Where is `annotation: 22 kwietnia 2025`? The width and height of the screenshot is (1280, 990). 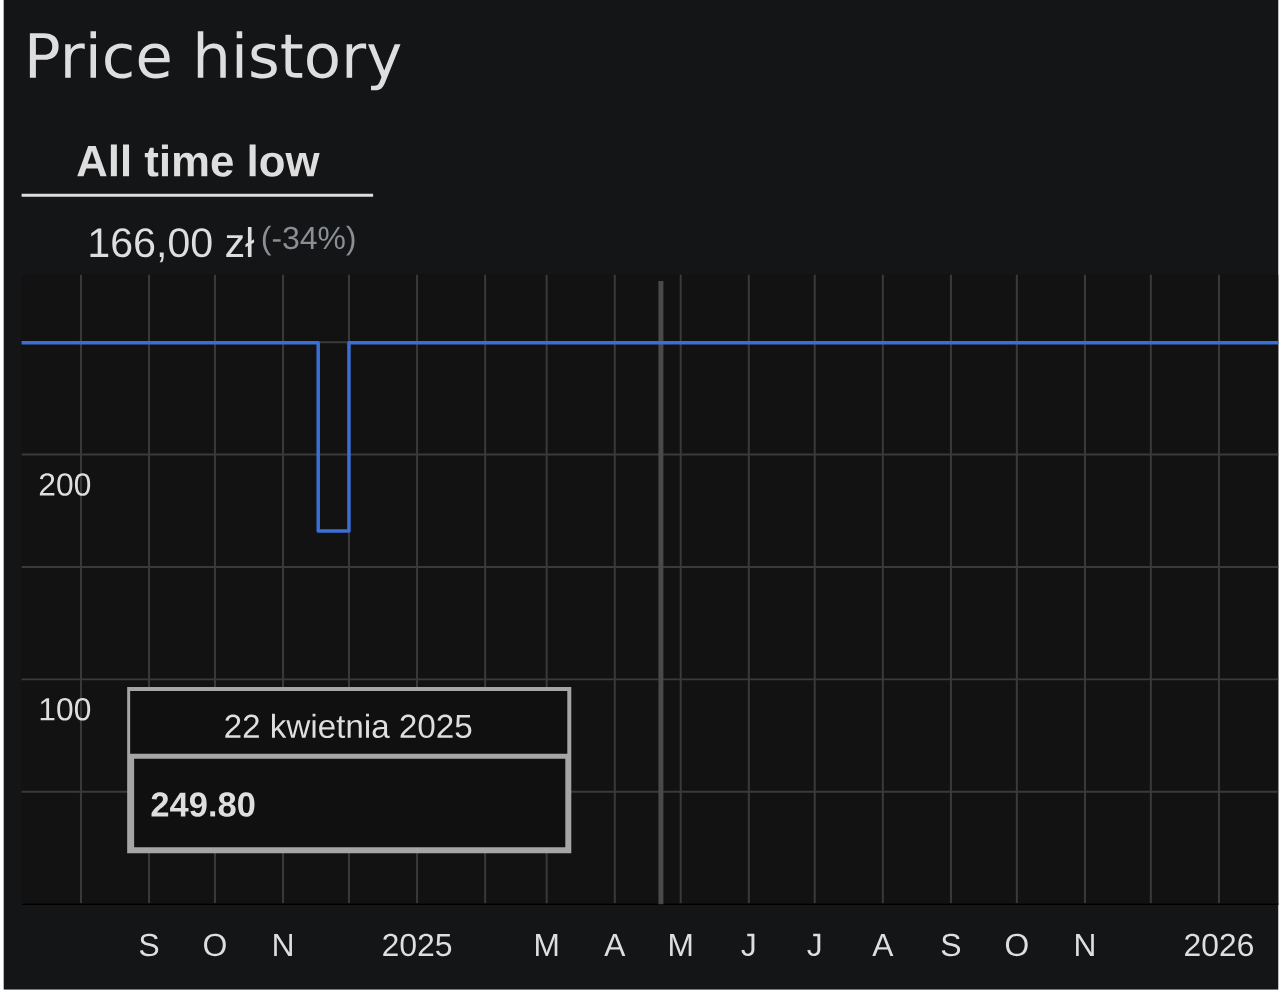
annotation: 22 kwietnia 2025 is located at coordinates (348, 726).